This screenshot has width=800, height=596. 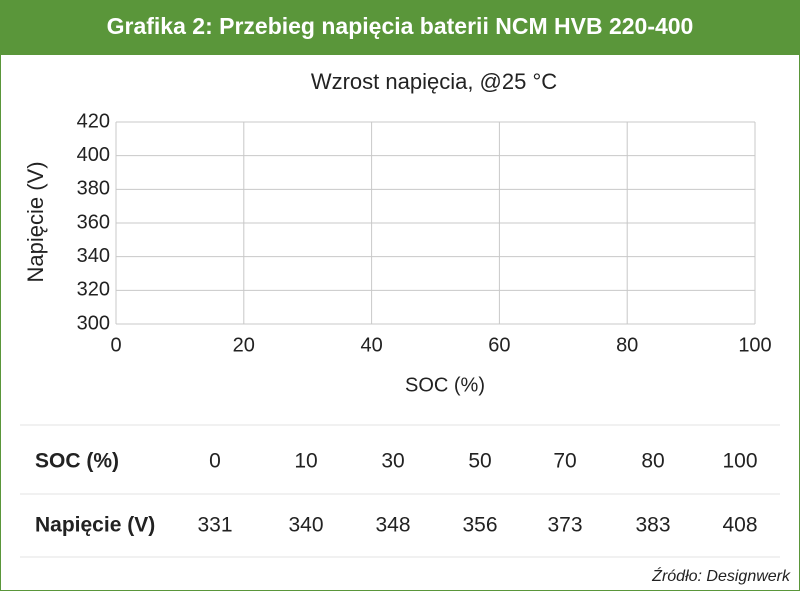 What do you see at coordinates (214, 525) in the screenshot?
I see `table-cell: 331` at bounding box center [214, 525].